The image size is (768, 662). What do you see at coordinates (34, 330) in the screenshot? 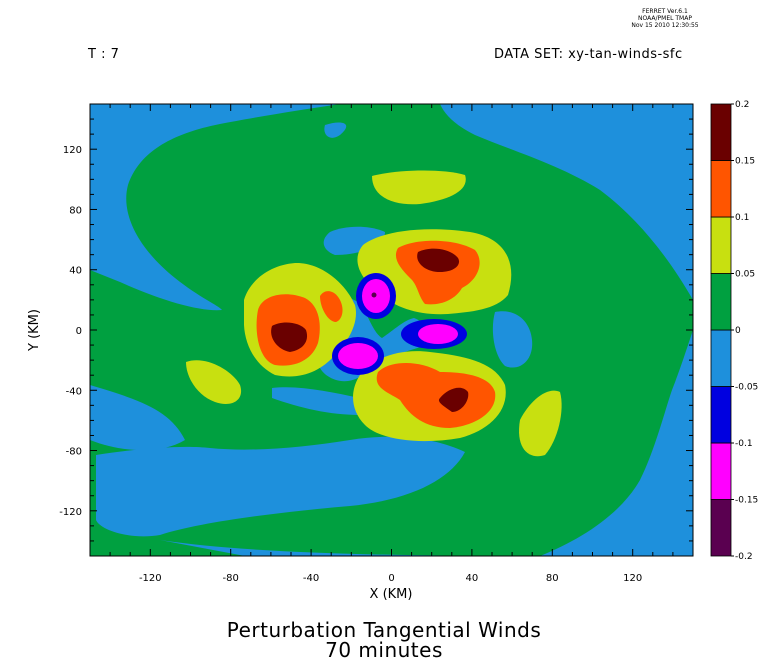
I see `y-axis-label: Y (KM)` at bounding box center [34, 330].